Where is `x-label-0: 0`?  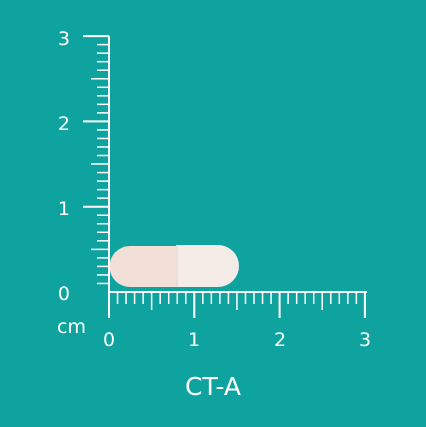
x-label-0: 0 is located at coordinates (109, 340).